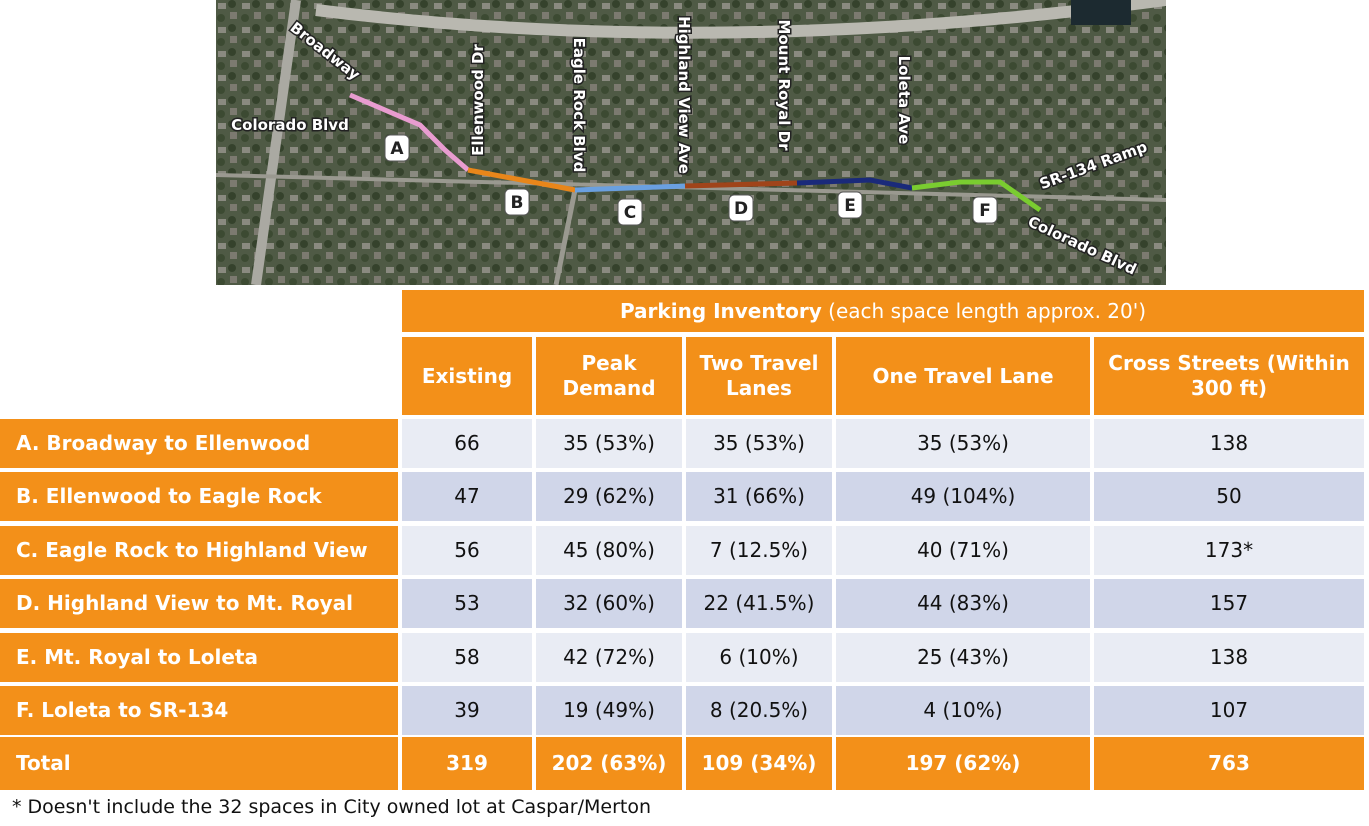 This screenshot has width=1369, height=826. What do you see at coordinates (199, 763) in the screenshot?
I see `row-header: Total` at bounding box center [199, 763].